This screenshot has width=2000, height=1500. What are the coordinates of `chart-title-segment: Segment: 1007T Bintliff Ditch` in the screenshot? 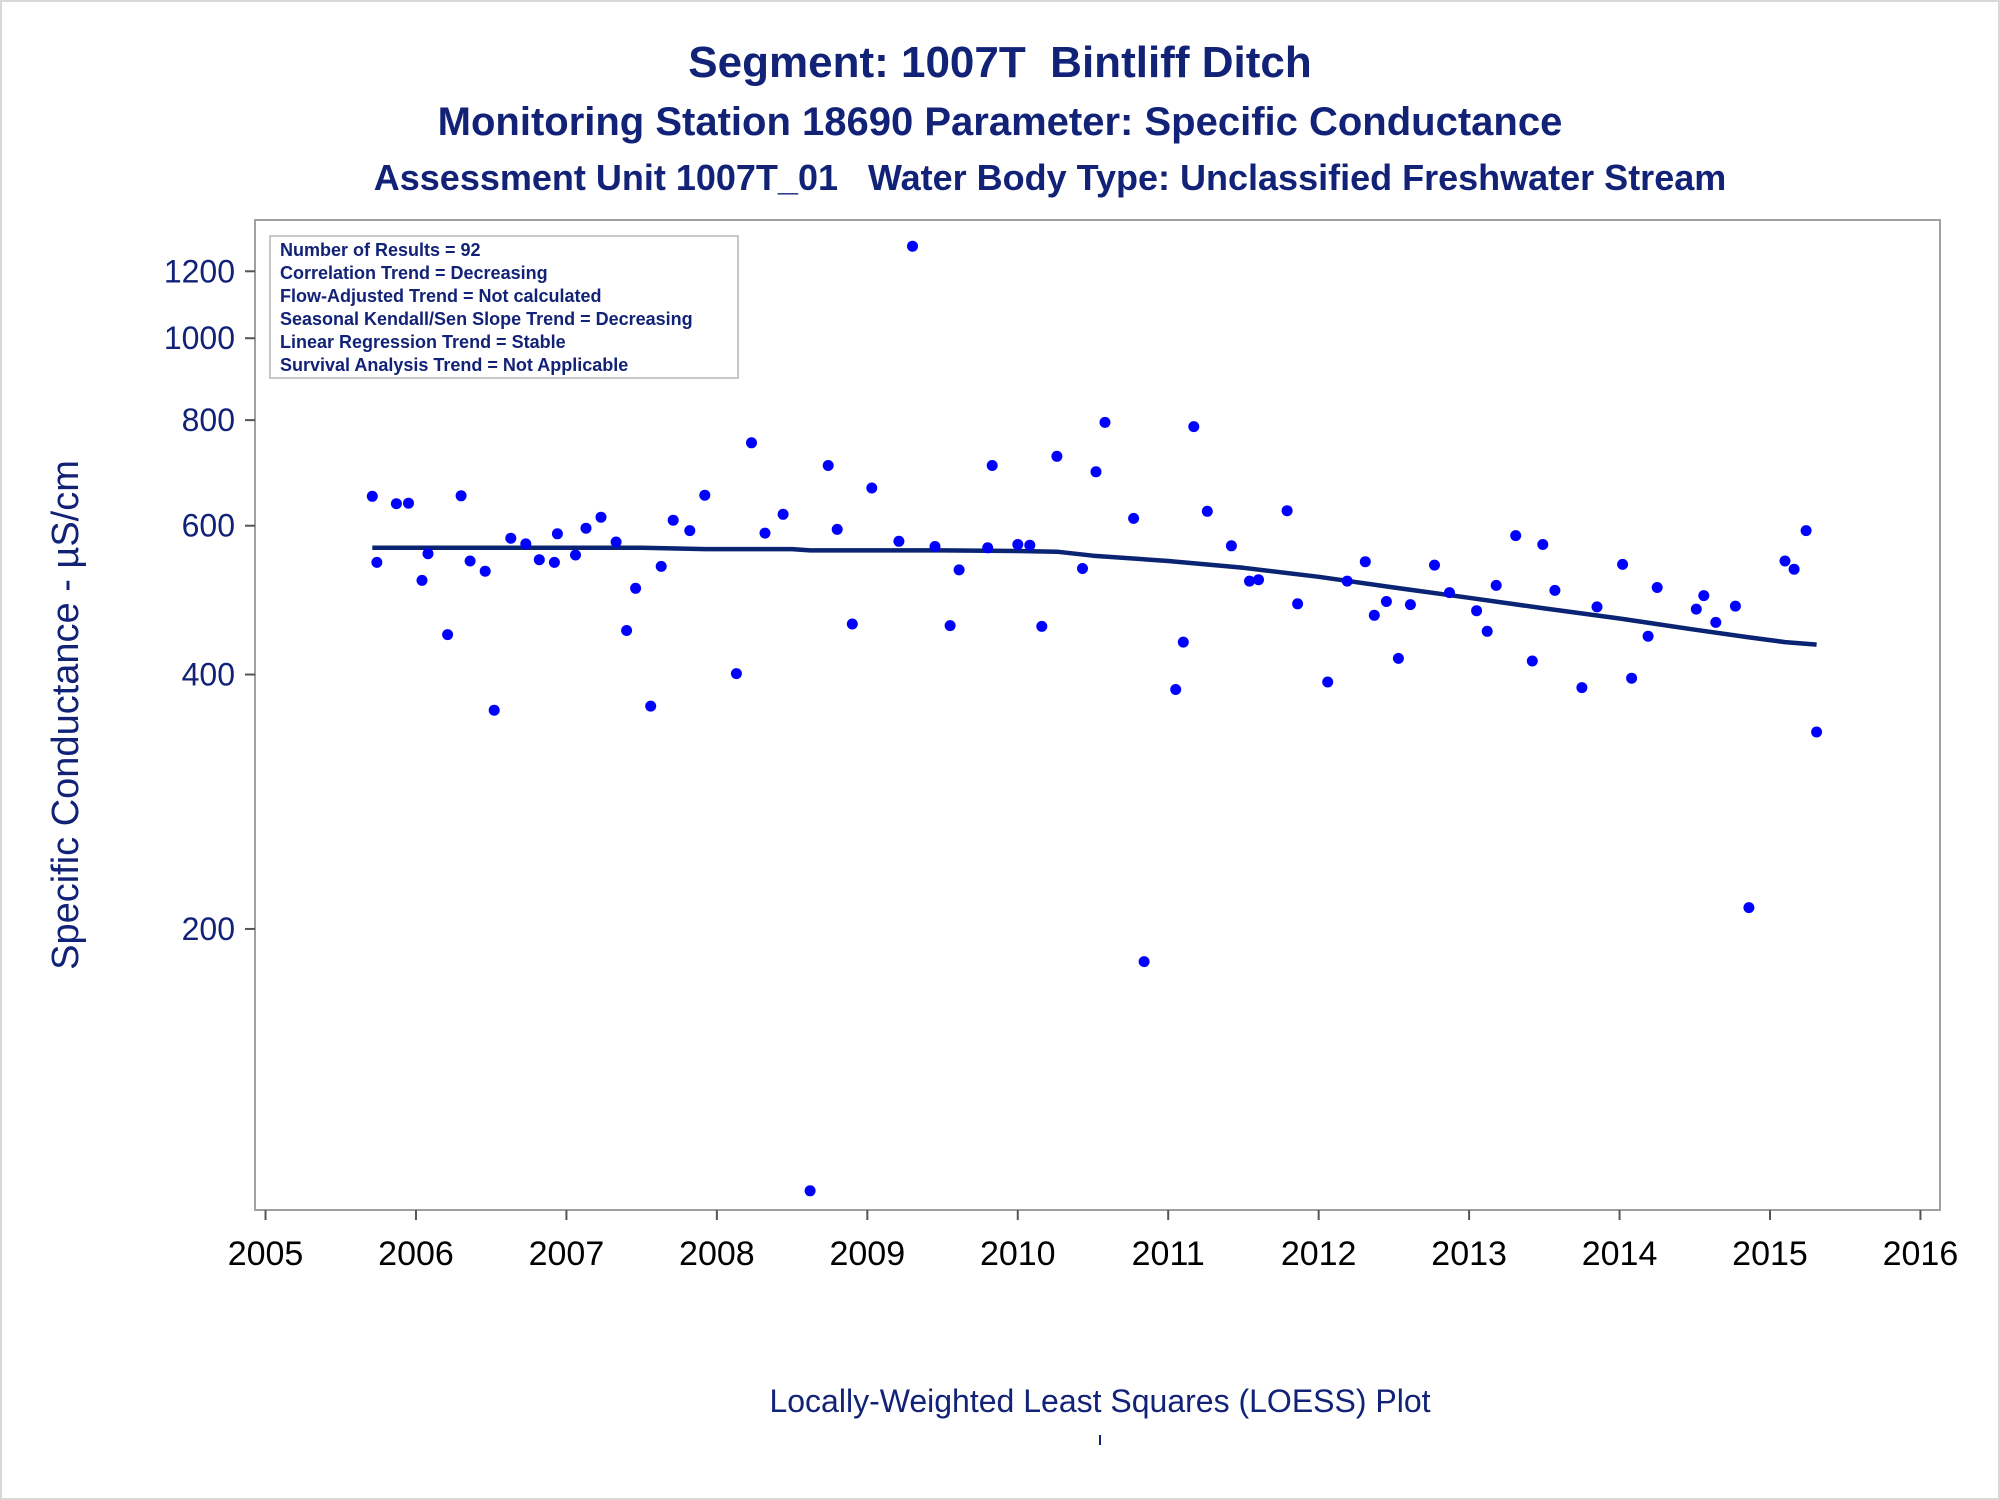 It's located at (1000, 62).